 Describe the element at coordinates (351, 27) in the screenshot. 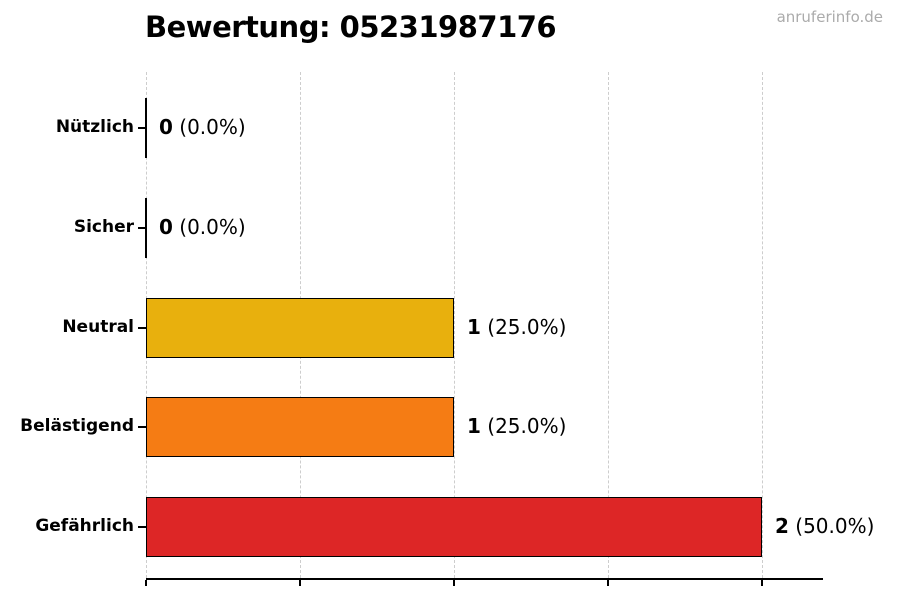

I see `chart-title: Bewertung: 05231987176` at that location.